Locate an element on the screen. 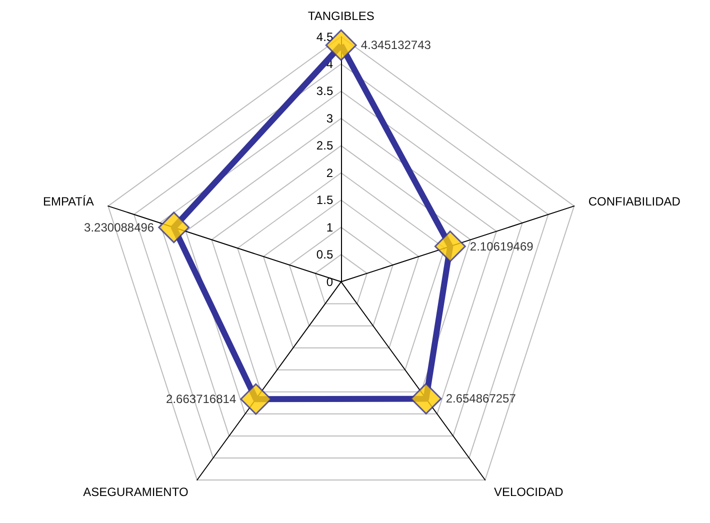 The image size is (710, 523). y-tick-label: 1 is located at coordinates (330, 227).